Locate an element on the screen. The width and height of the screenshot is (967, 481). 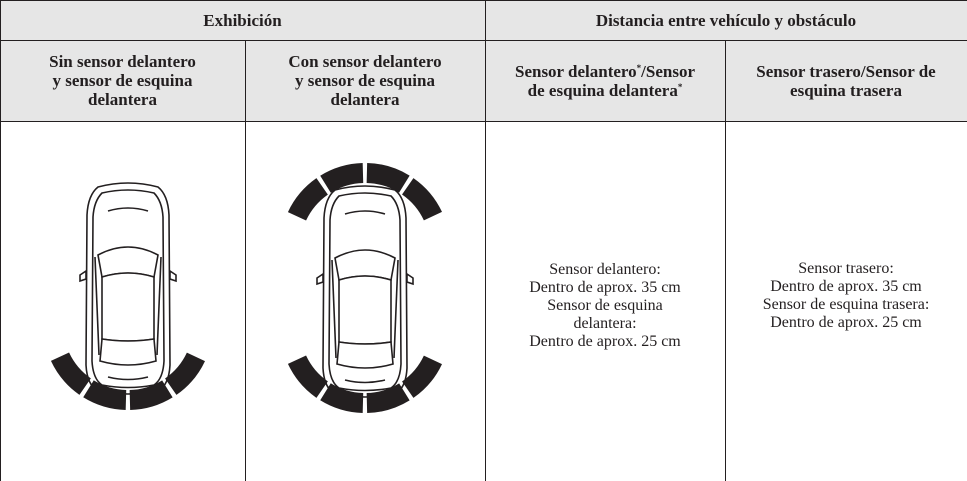
text: Sensor delantero is located at coordinates (575, 71).